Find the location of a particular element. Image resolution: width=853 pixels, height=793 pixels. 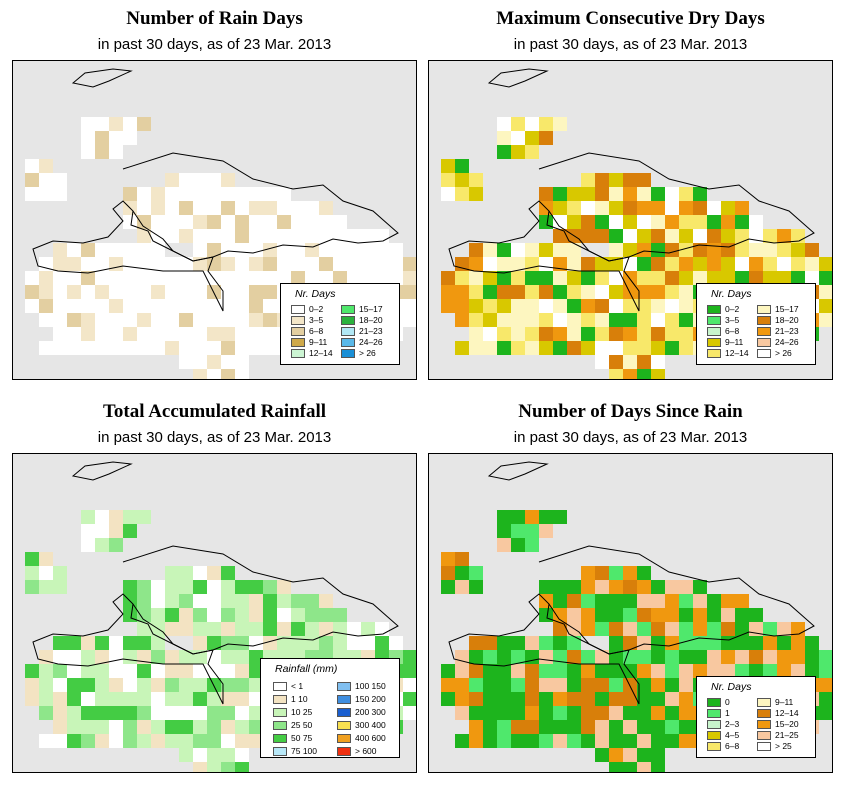

legend-item: > 25 is located at coordinates (774, 746).